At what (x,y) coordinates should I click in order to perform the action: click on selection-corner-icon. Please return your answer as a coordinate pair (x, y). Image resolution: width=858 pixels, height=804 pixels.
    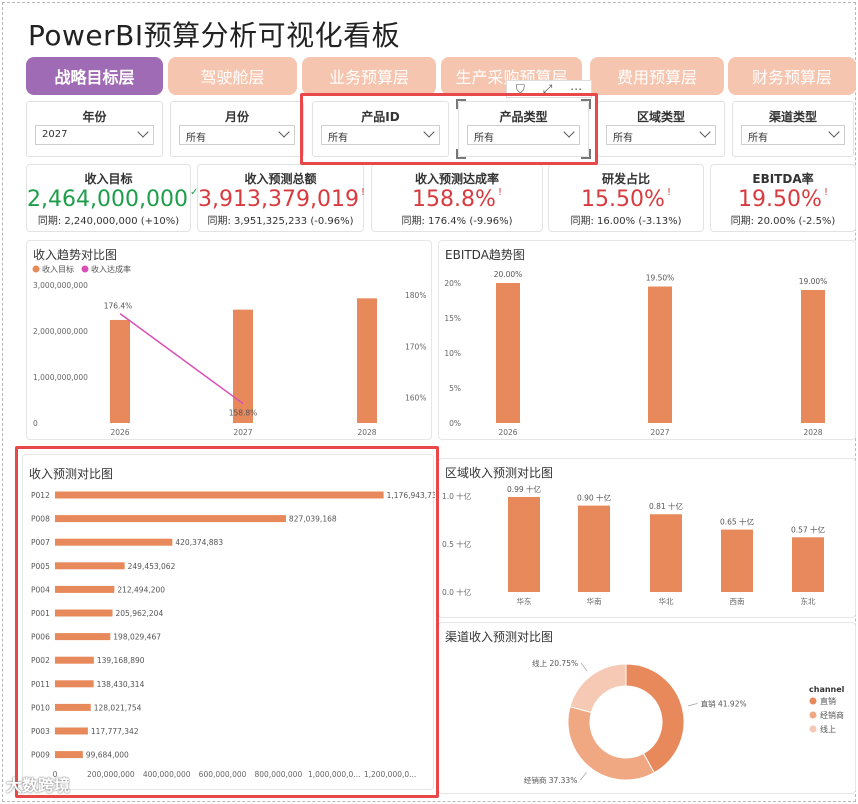
    Looking at the image, I should click on (586, 104).